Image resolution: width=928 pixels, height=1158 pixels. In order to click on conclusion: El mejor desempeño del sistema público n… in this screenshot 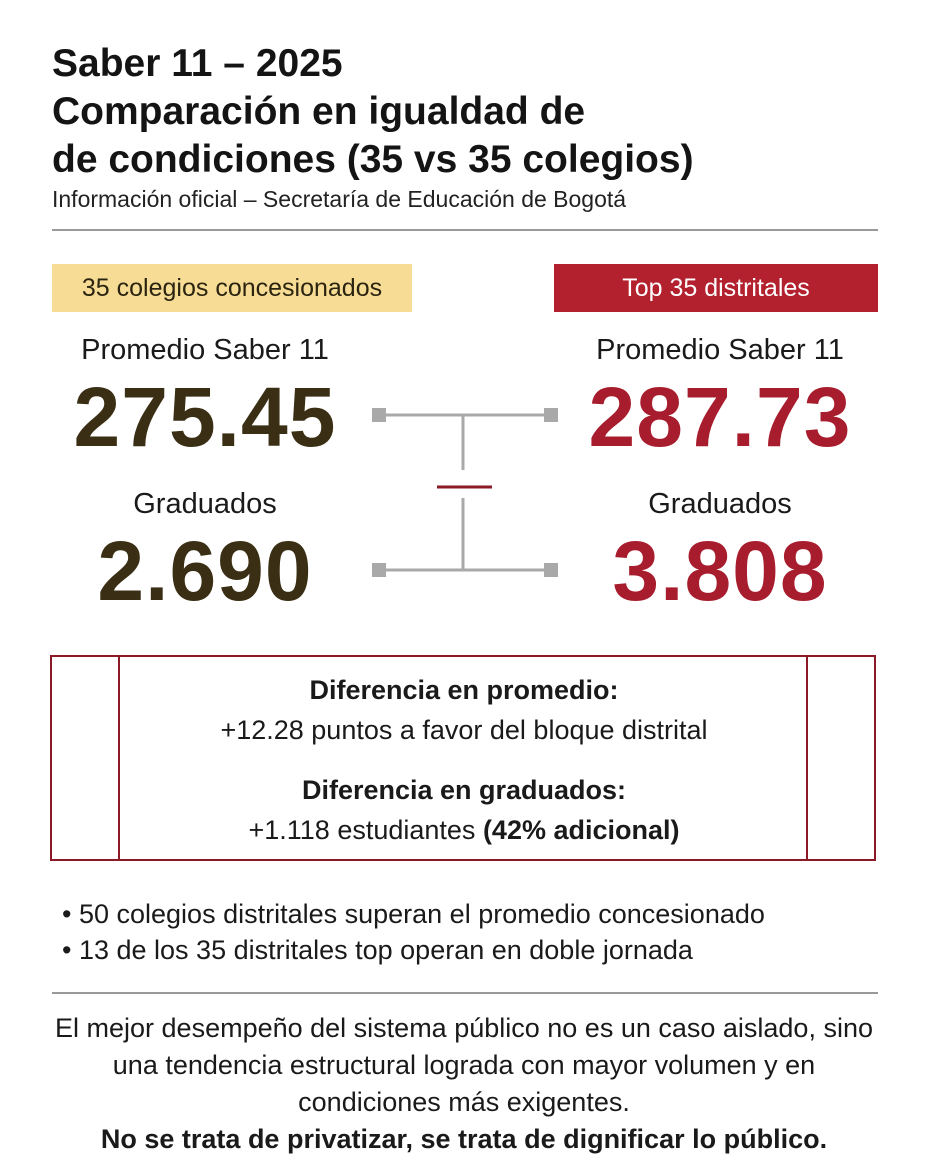, I will do `click(464, 1084)`.